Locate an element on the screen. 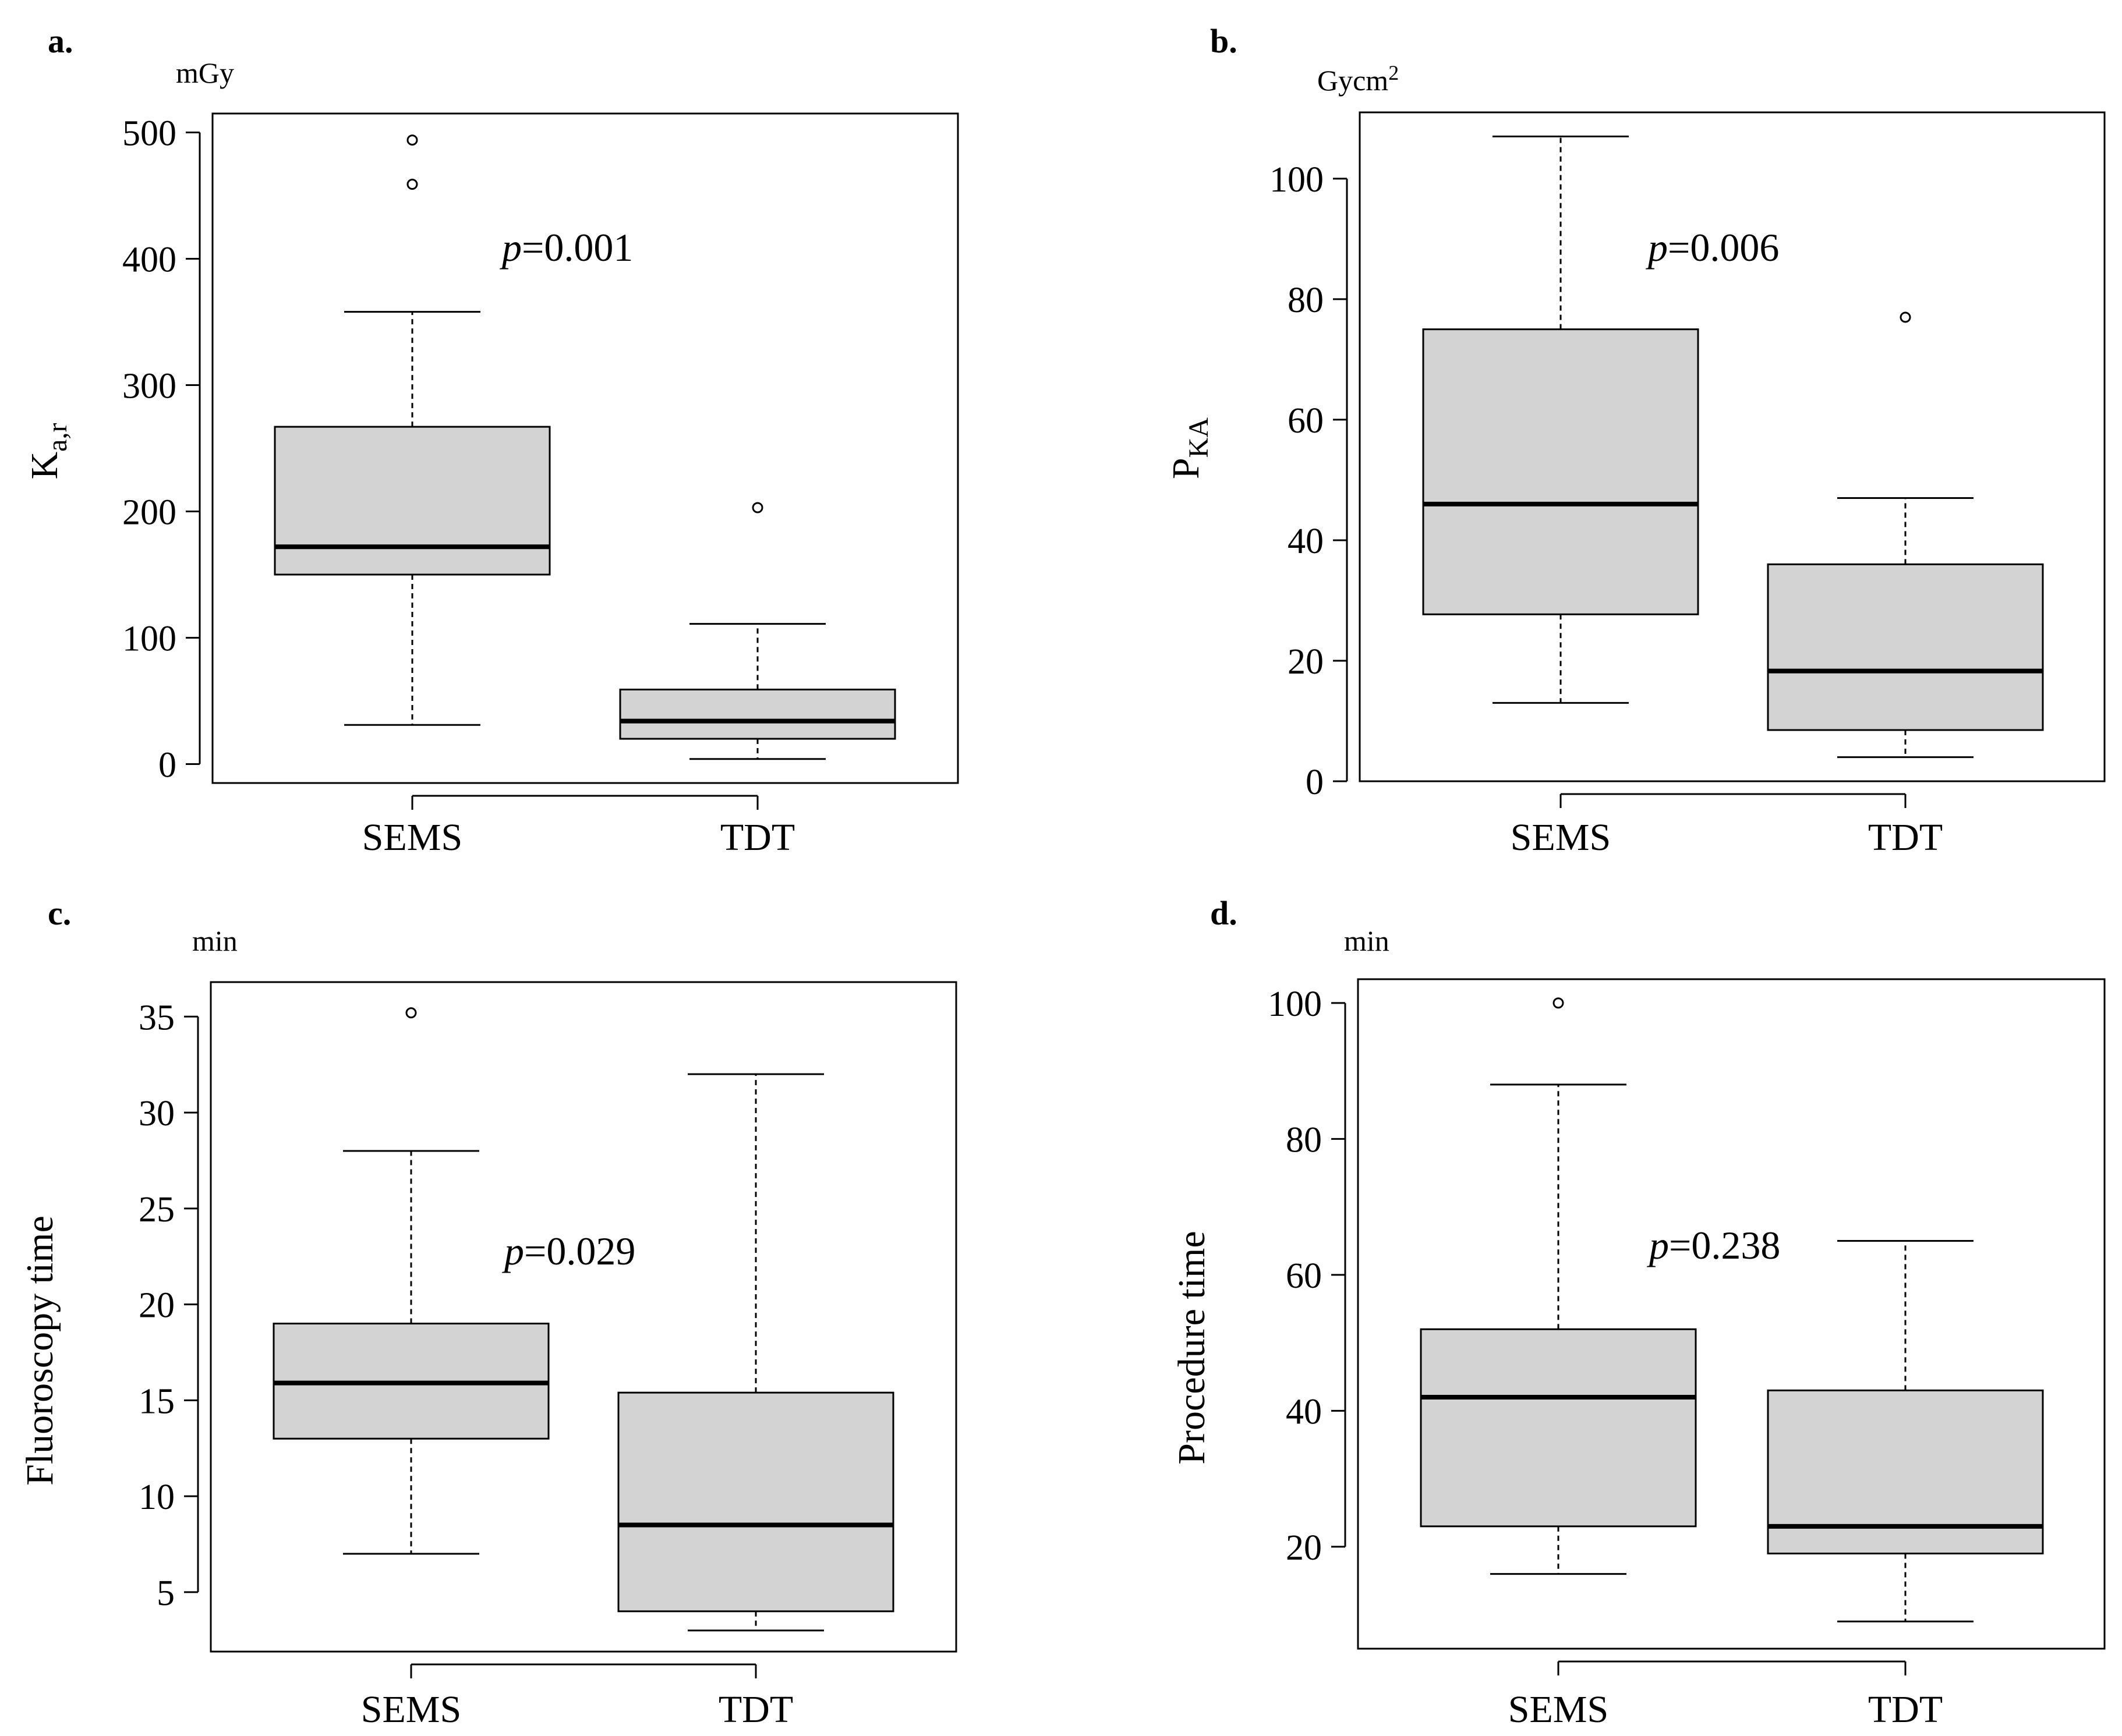 This screenshot has width=2122, height=1736. y-tick-label: 5 is located at coordinates (166, 1593).